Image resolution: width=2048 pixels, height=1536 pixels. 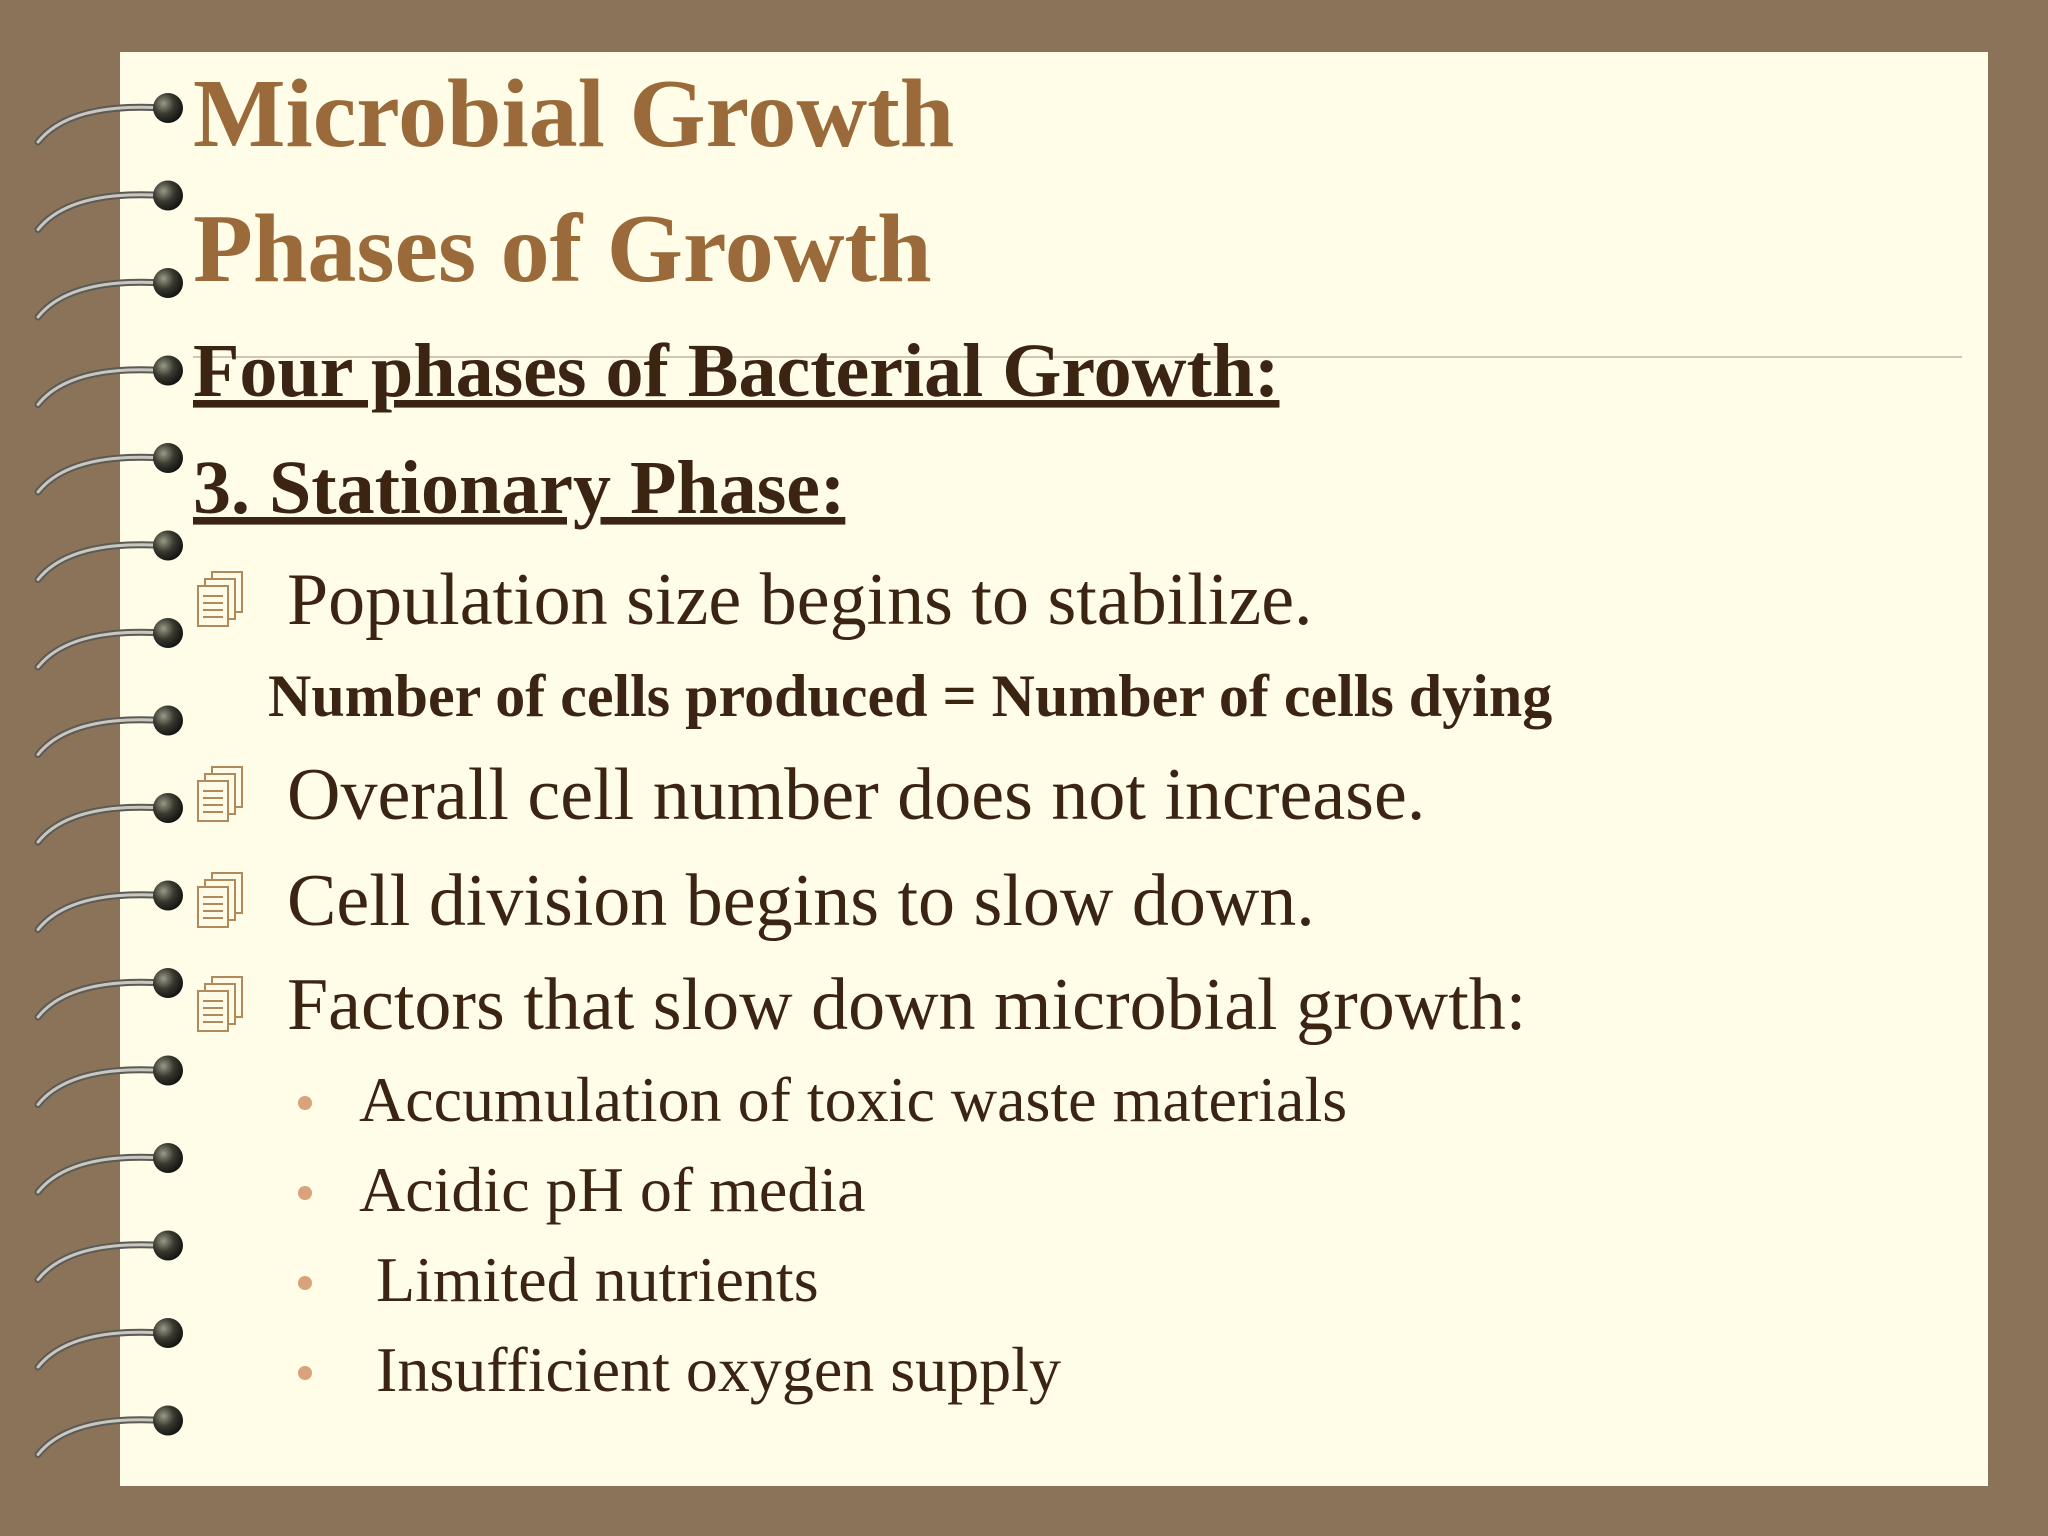 I want to click on subheading: 3. Stationary Phase:, so click(x=519, y=488).